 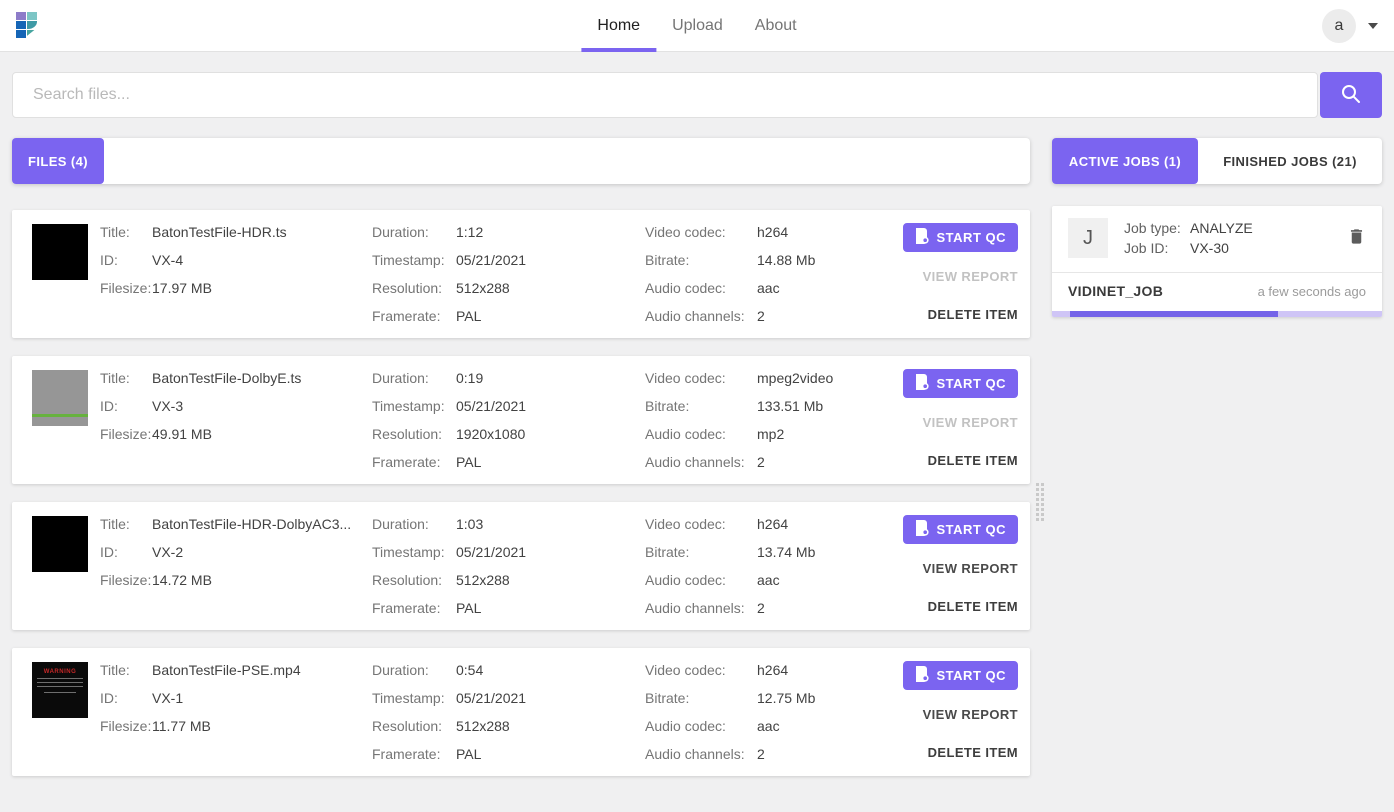 What do you see at coordinates (227, 378) in the screenshot?
I see `title-value: BatonTestFile-DolbyE.ts` at bounding box center [227, 378].